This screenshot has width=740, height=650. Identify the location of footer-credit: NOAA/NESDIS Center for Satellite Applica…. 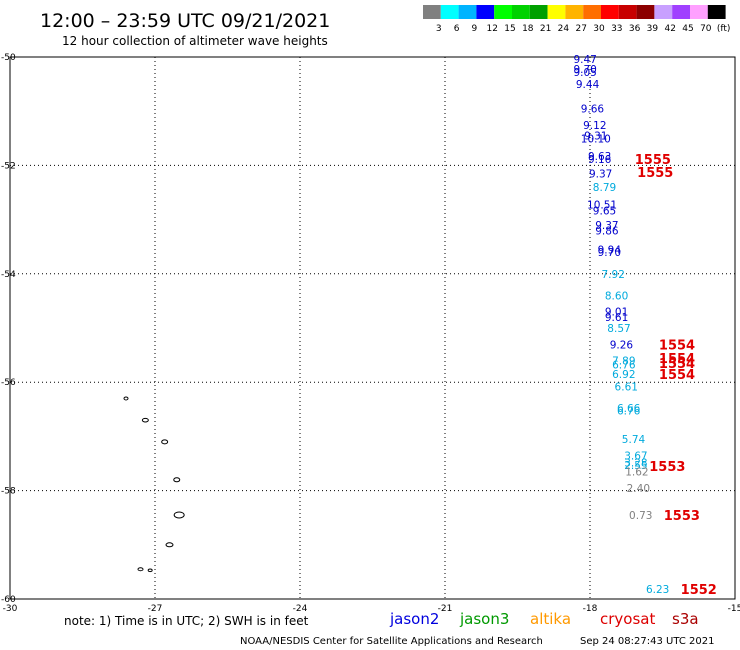
(391, 641).